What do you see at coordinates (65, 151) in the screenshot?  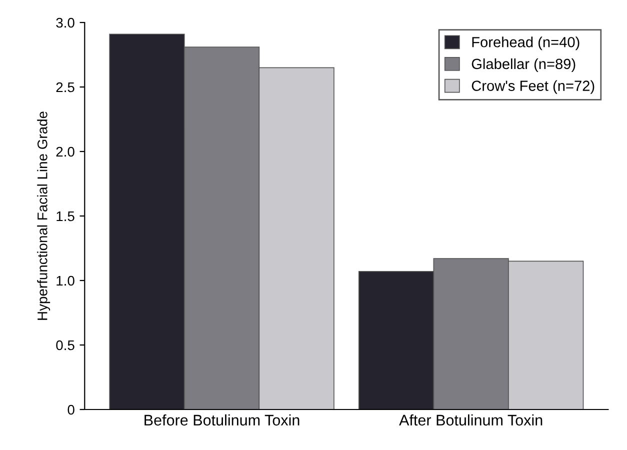 I see `y-tick-label: 2.0` at bounding box center [65, 151].